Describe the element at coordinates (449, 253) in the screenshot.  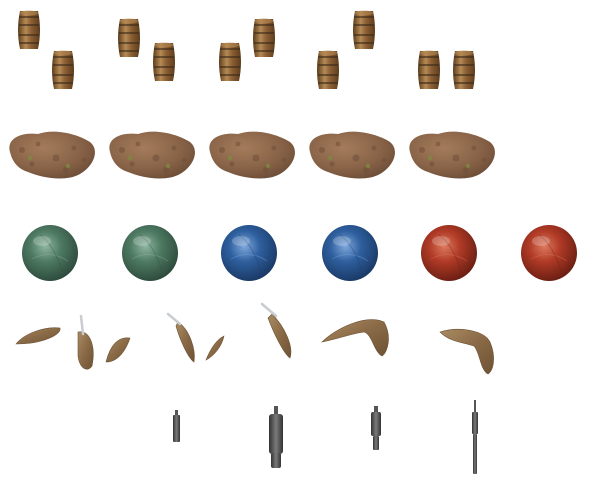
I see `orb-sprite-5-red` at that location.